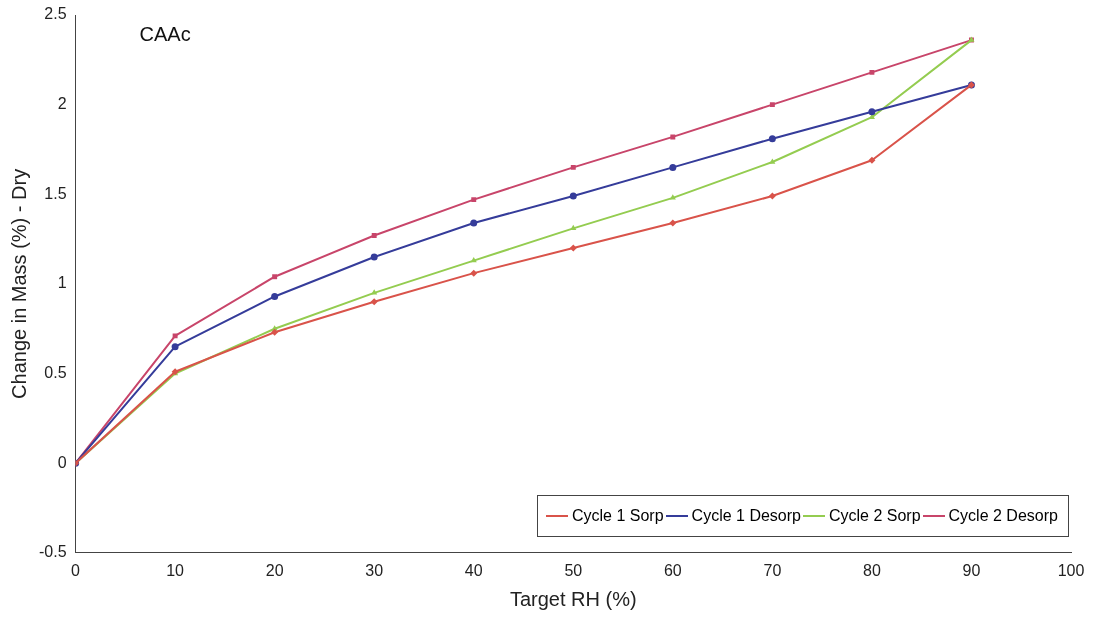 The height and width of the screenshot is (632, 1109). Describe the element at coordinates (772, 570) in the screenshot. I see `x-tick-label: 70` at that location.